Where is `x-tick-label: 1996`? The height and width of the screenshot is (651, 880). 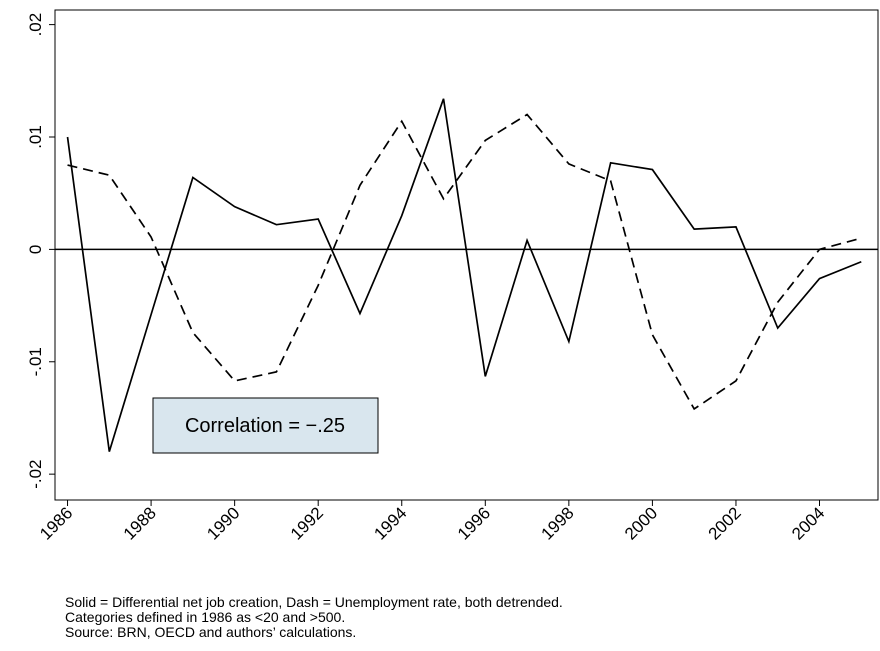
x-tick-label: 1996 is located at coordinates (474, 523).